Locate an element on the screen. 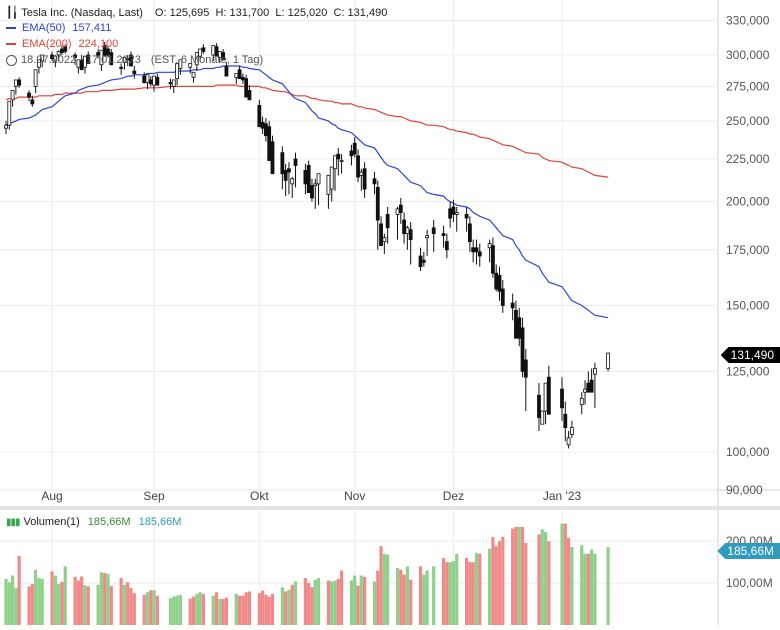  volume-value-1: 185,66M is located at coordinates (109, 522).